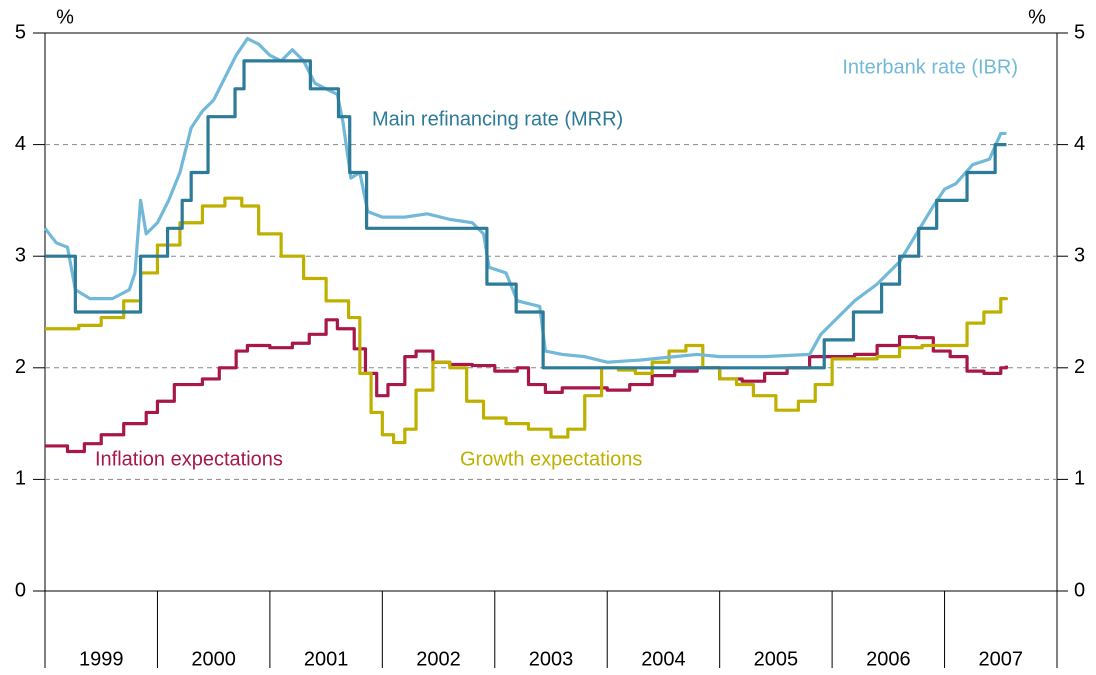 The image size is (1096, 675). Describe the element at coordinates (1079, 367) in the screenshot. I see `y2-tick-label: 2` at that location.